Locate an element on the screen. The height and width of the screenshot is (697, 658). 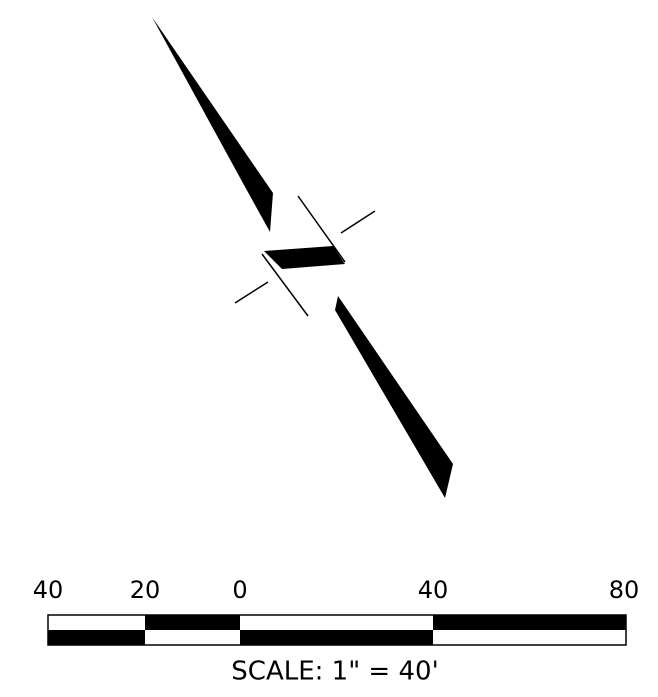
scale-label: 20 is located at coordinates (145, 590).